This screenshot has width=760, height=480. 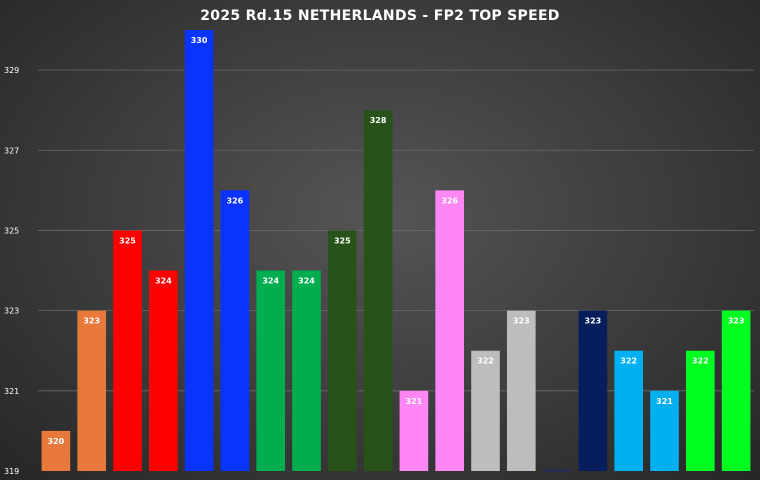 What do you see at coordinates (11, 311) in the screenshot?
I see `y-tick-label: 323` at bounding box center [11, 311].